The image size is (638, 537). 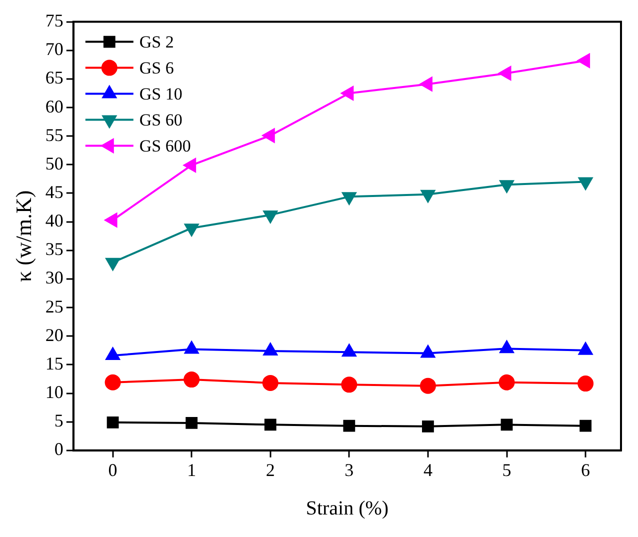 I want to click on y-tick-label: 5, so click(x=59, y=420).